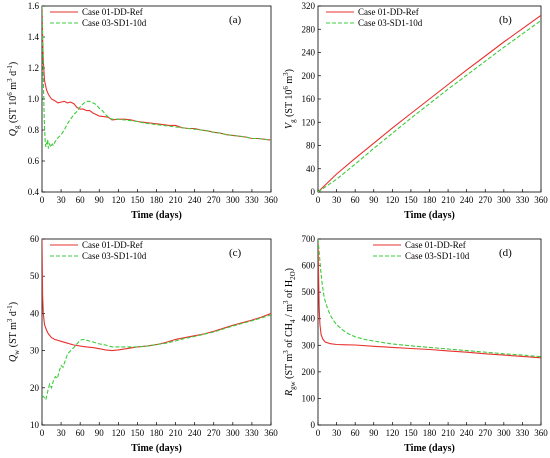 The height and width of the screenshot is (458, 550). I want to click on y-tick-label: 0.6, so click(34, 161).